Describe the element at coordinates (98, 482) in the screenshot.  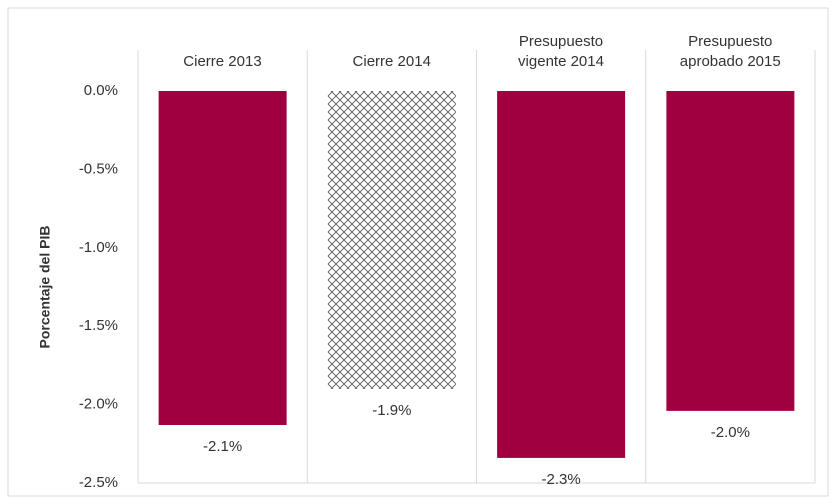
I see `y-tick-label: -2.5%` at that location.